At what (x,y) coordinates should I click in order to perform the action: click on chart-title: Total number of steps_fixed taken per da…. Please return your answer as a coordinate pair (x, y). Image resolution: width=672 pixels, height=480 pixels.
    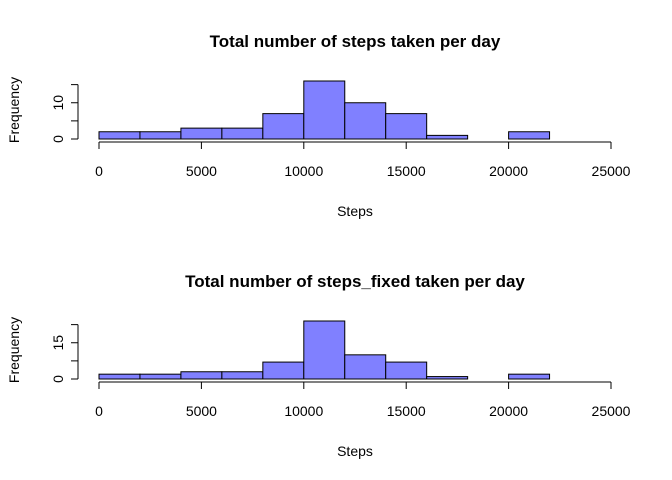
    Looking at the image, I should click on (355, 281).